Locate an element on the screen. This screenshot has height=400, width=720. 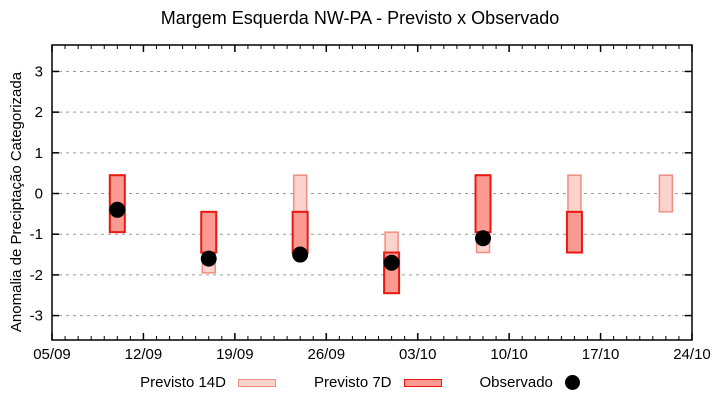
y-tick-label: -1 is located at coordinates (36, 234).